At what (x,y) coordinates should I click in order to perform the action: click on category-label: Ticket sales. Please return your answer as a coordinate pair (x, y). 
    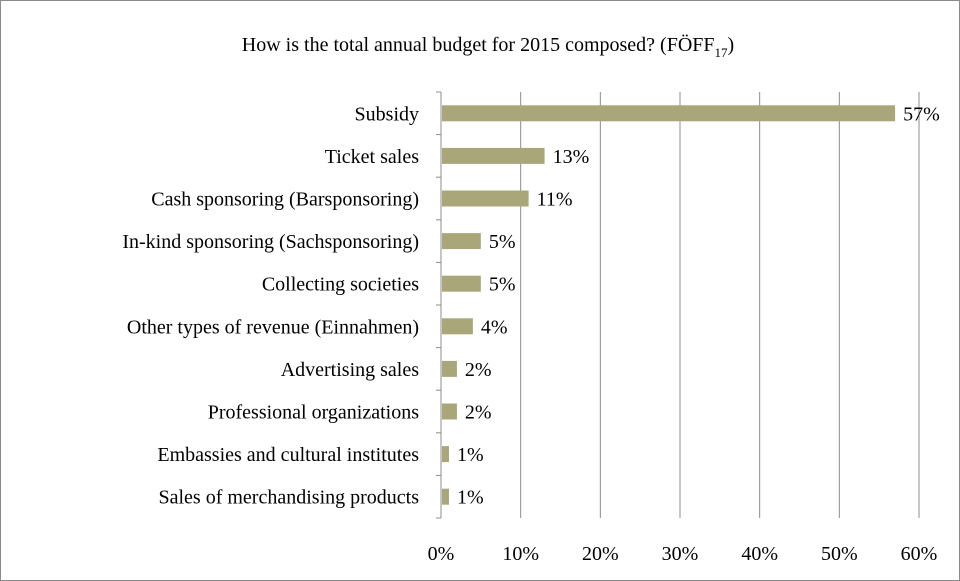
    Looking at the image, I should click on (372, 157).